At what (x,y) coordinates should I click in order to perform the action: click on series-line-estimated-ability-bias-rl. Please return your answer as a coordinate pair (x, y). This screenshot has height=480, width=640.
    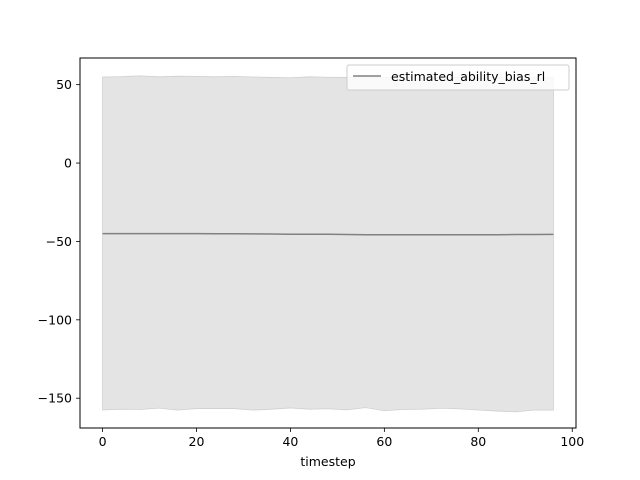
    Looking at the image, I should click on (328, 234).